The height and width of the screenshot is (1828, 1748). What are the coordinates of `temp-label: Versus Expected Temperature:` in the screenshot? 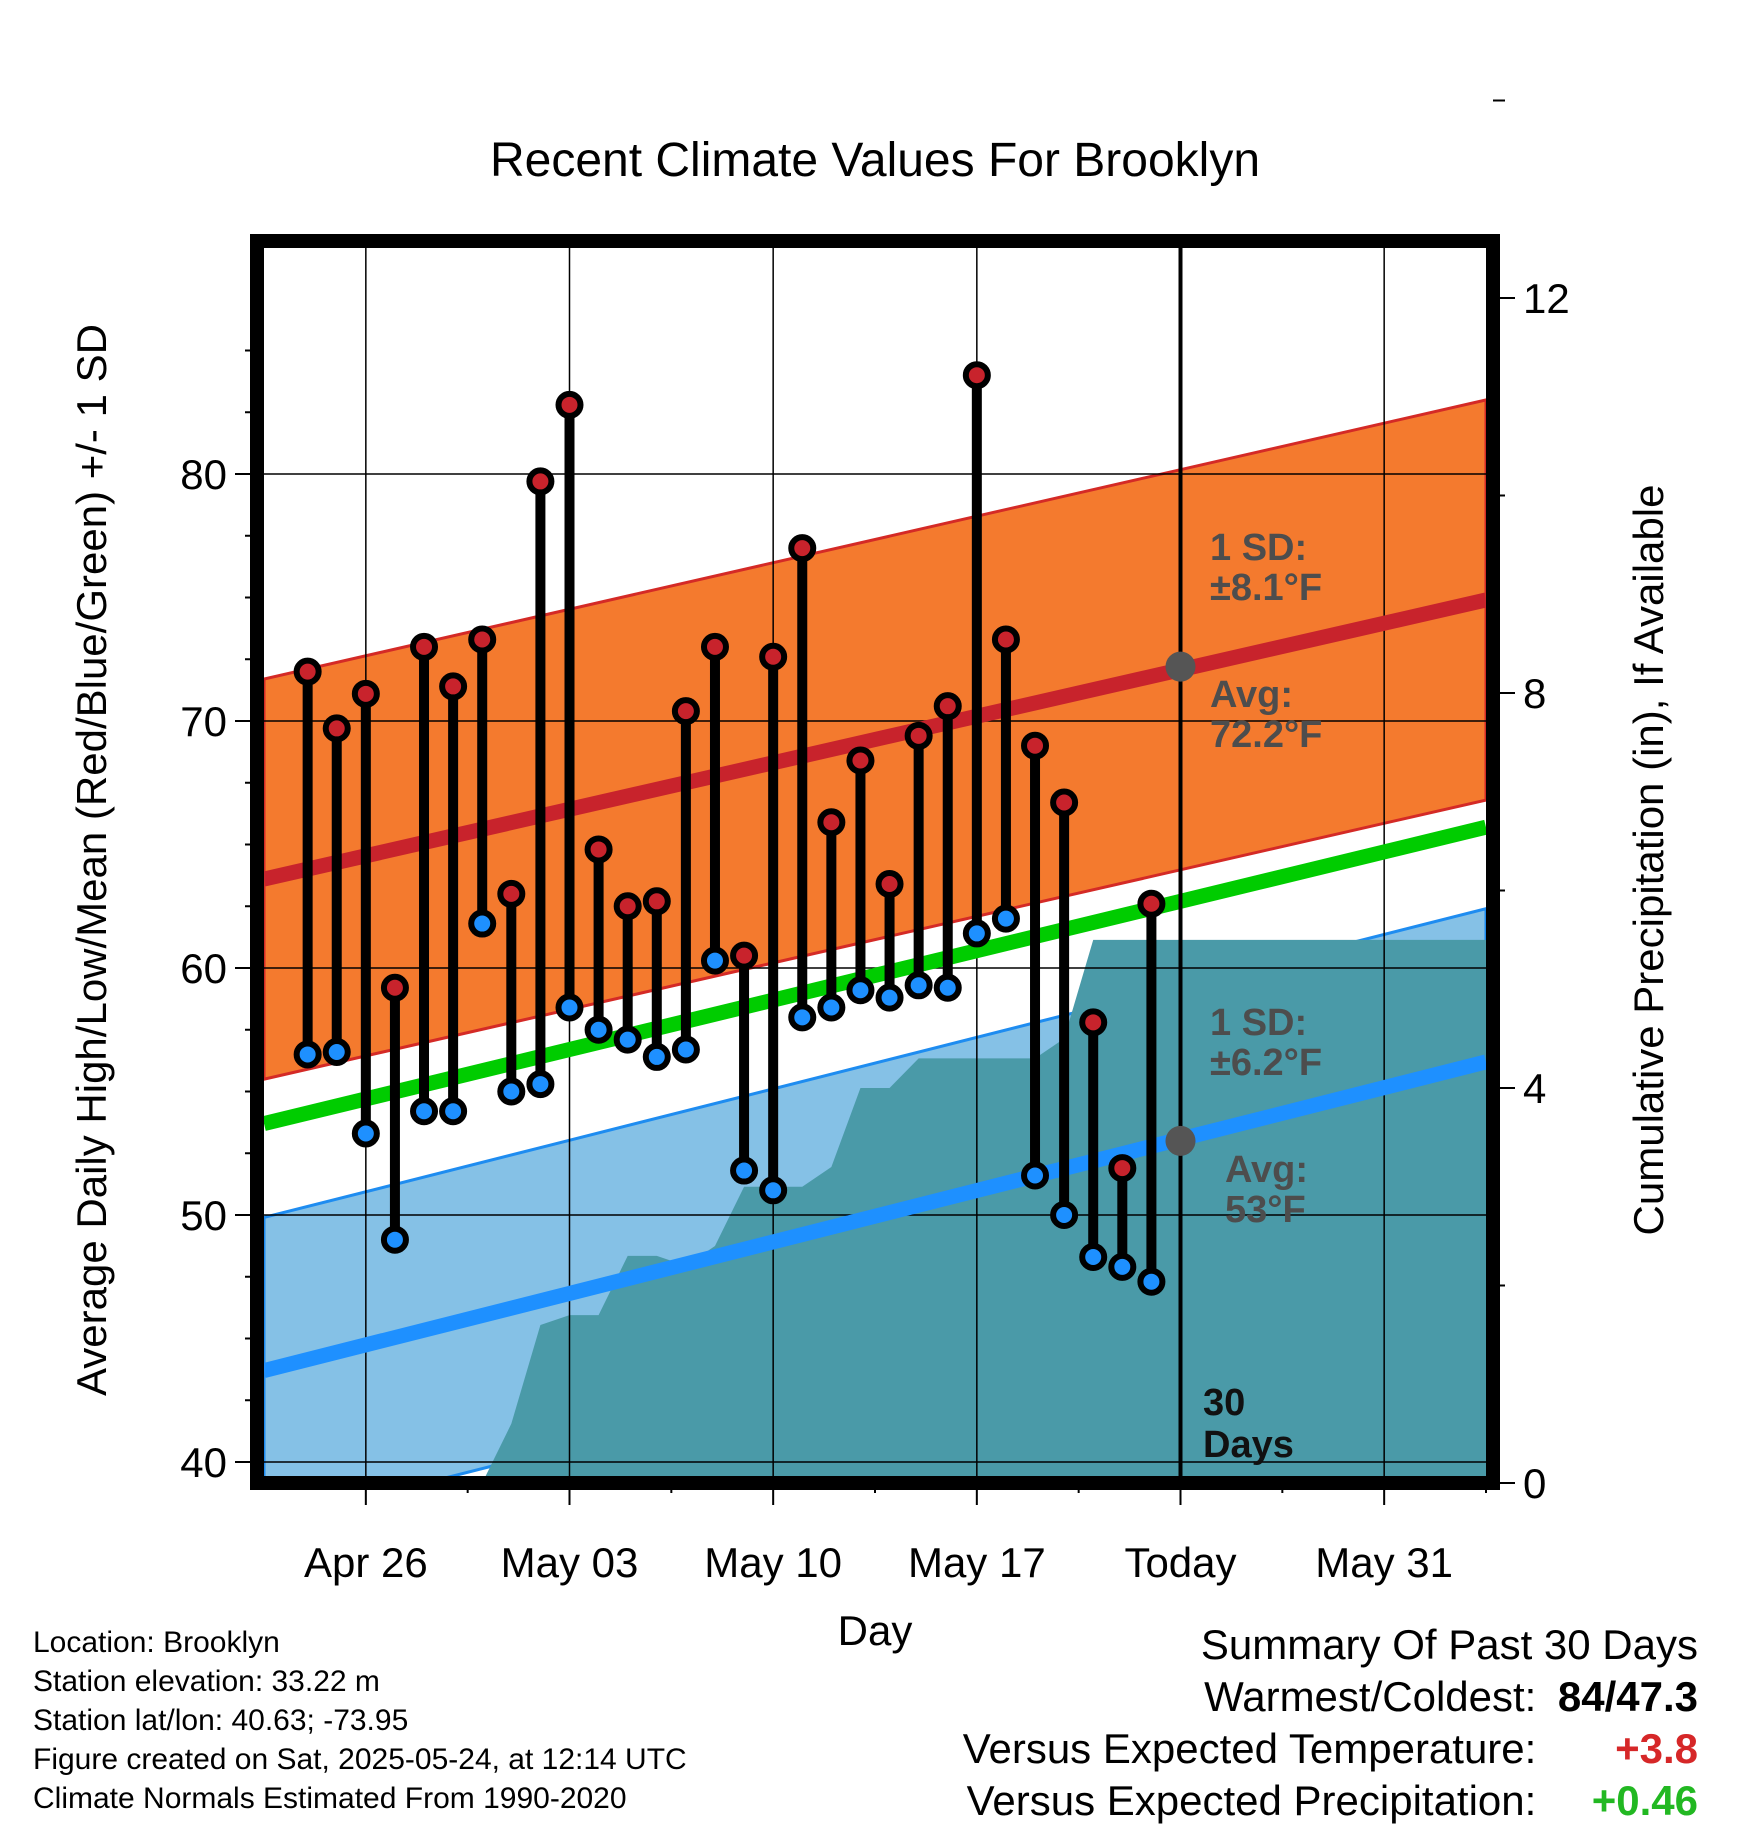 It's located at (1249, 1748).